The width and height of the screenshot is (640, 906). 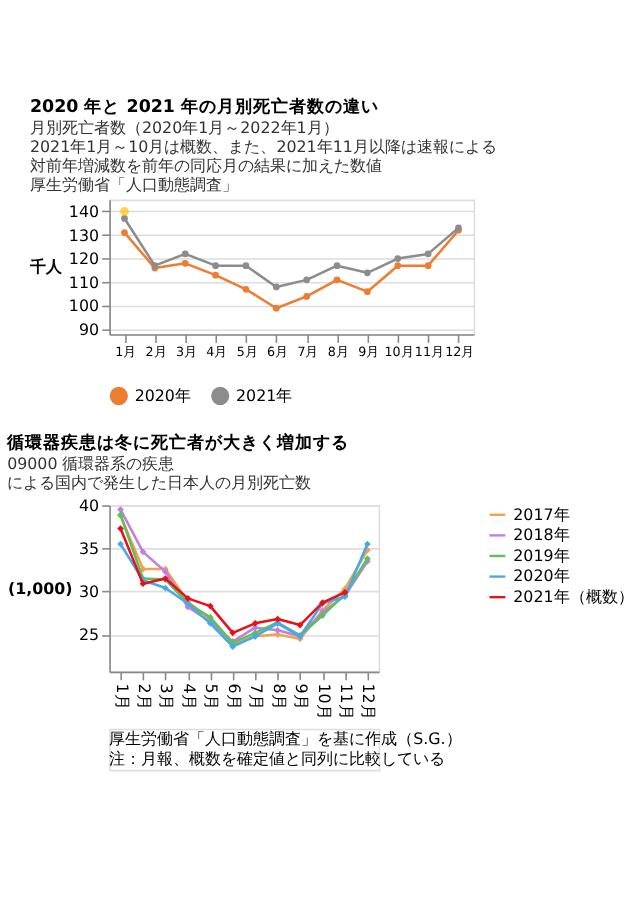 What do you see at coordinates (89, 592) in the screenshot?
I see `y-tick-label: 30` at bounding box center [89, 592].